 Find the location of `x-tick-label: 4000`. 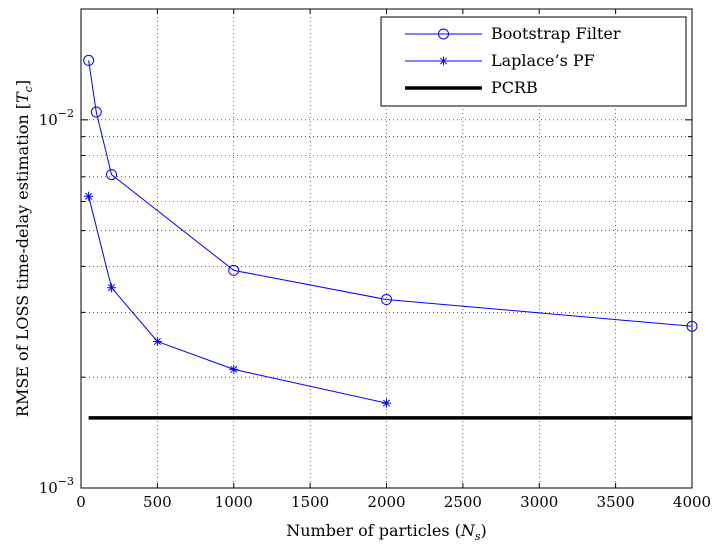

x-tick-label: 4000 is located at coordinates (692, 502).